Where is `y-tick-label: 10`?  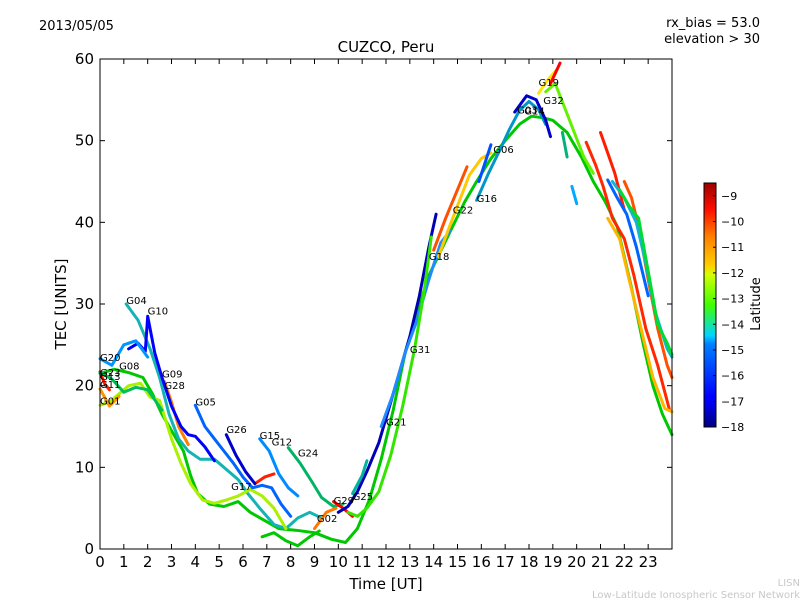 y-tick-label: 10 is located at coordinates (84, 467).